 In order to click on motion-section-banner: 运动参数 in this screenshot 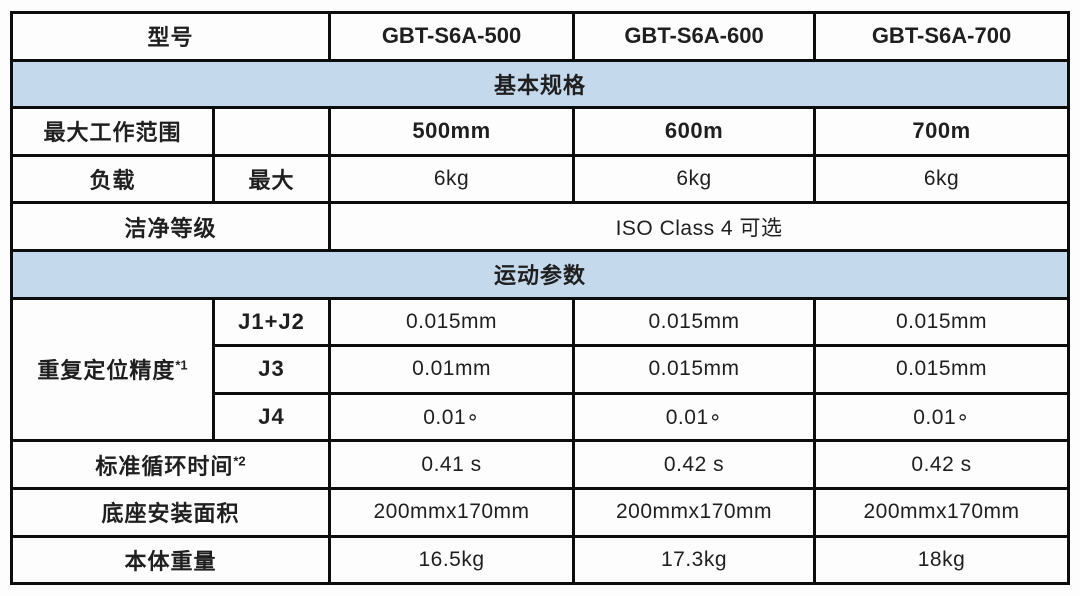, I will do `click(540, 274)`.